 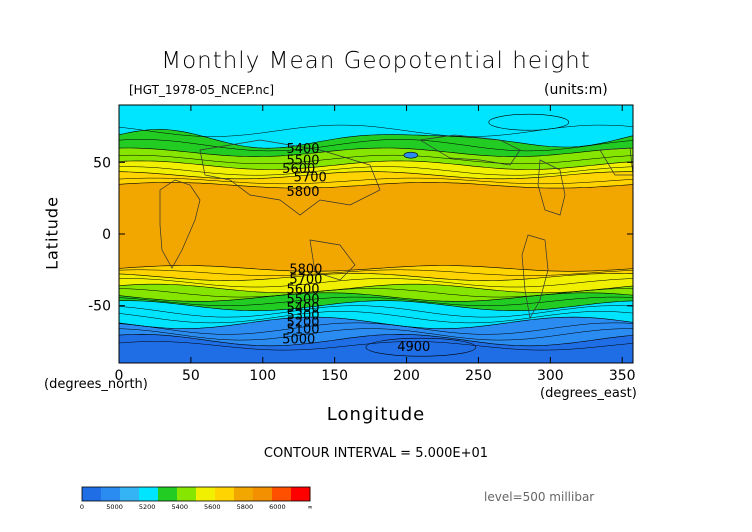 I want to click on level-text: level=500 millibar, so click(x=539, y=497).